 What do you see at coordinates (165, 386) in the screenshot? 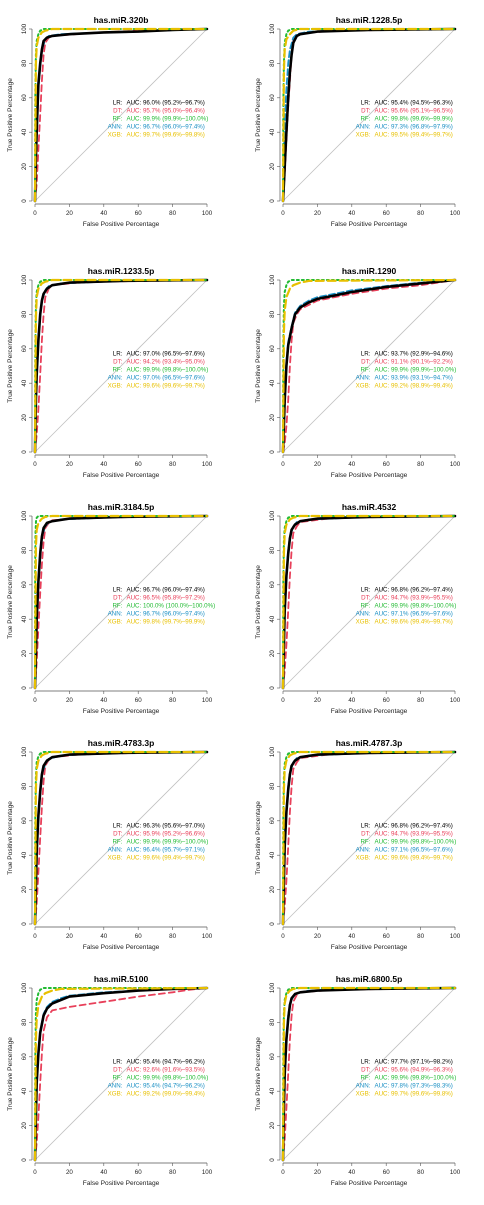
I see `legend-auc-value: AUC: 99.6% (99.6%–99.7%)` at bounding box center [165, 386].